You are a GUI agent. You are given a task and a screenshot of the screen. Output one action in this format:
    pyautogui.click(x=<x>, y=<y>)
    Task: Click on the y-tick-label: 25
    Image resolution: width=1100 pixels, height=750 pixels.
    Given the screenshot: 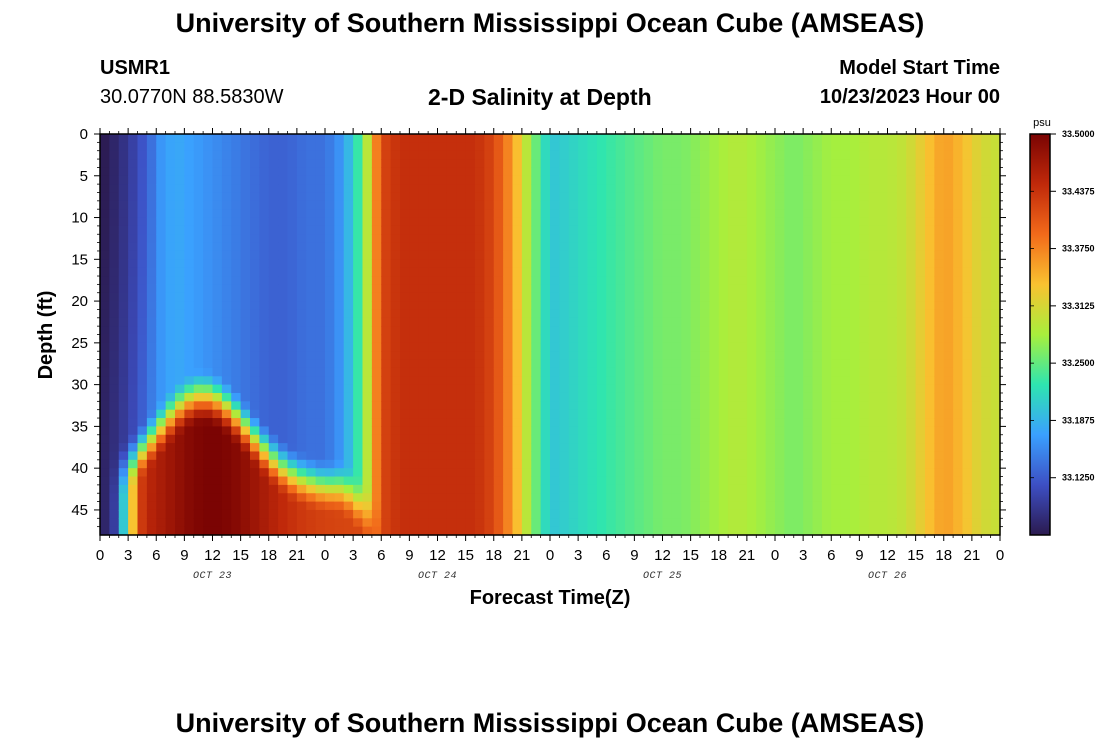 What is the action you would take?
    pyautogui.click(x=79, y=343)
    